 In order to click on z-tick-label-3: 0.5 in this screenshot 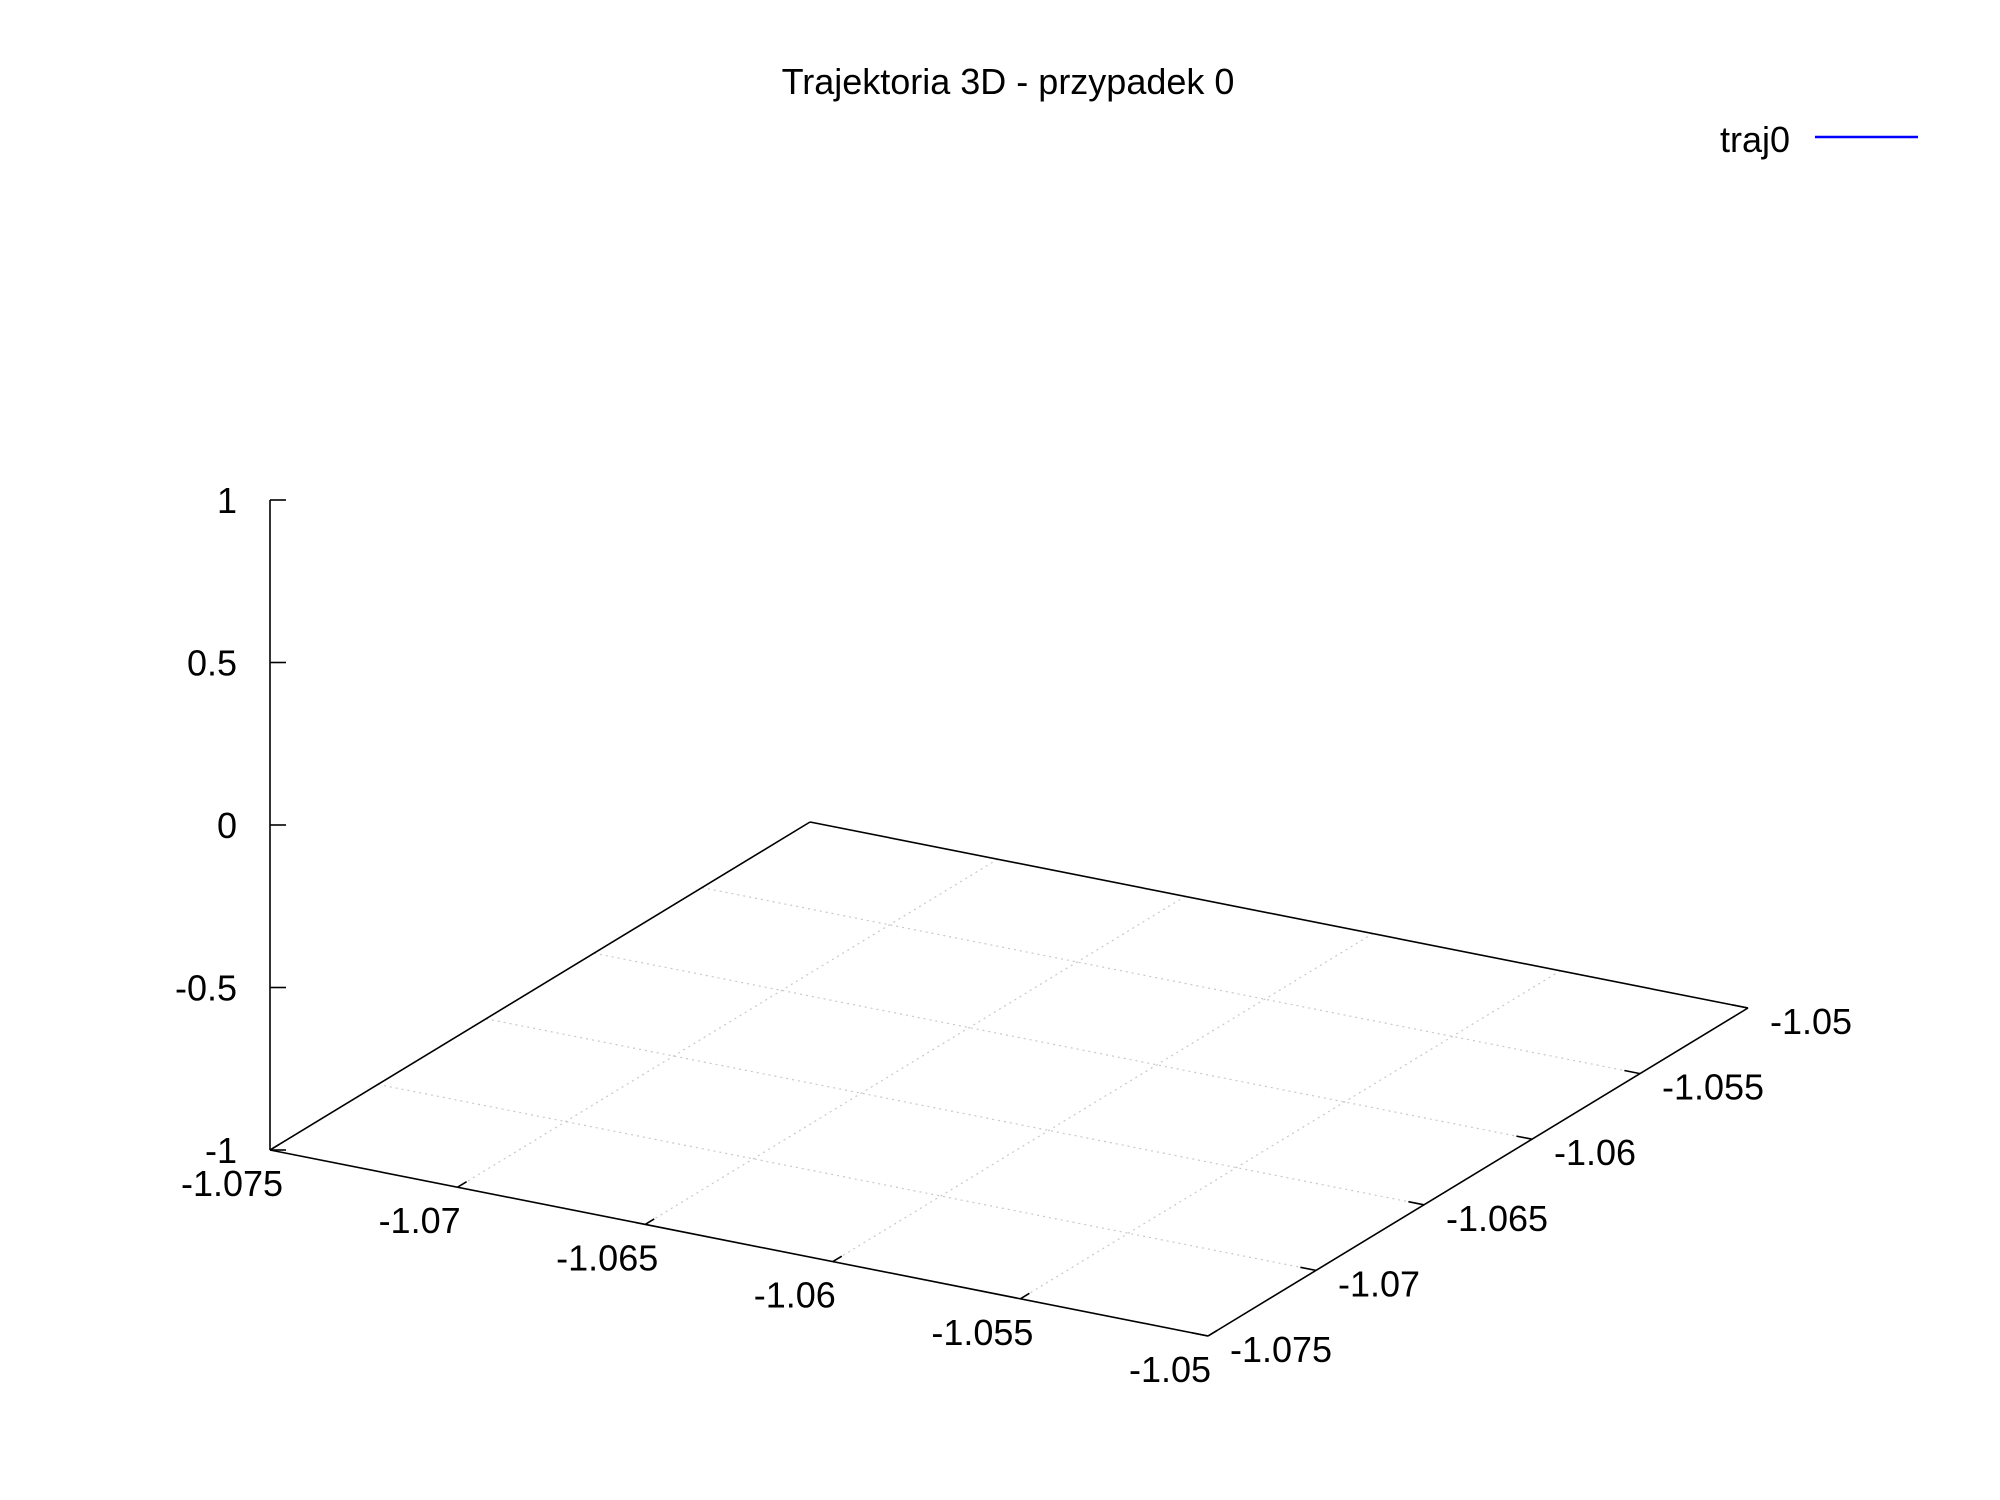, I will do `click(212, 663)`.